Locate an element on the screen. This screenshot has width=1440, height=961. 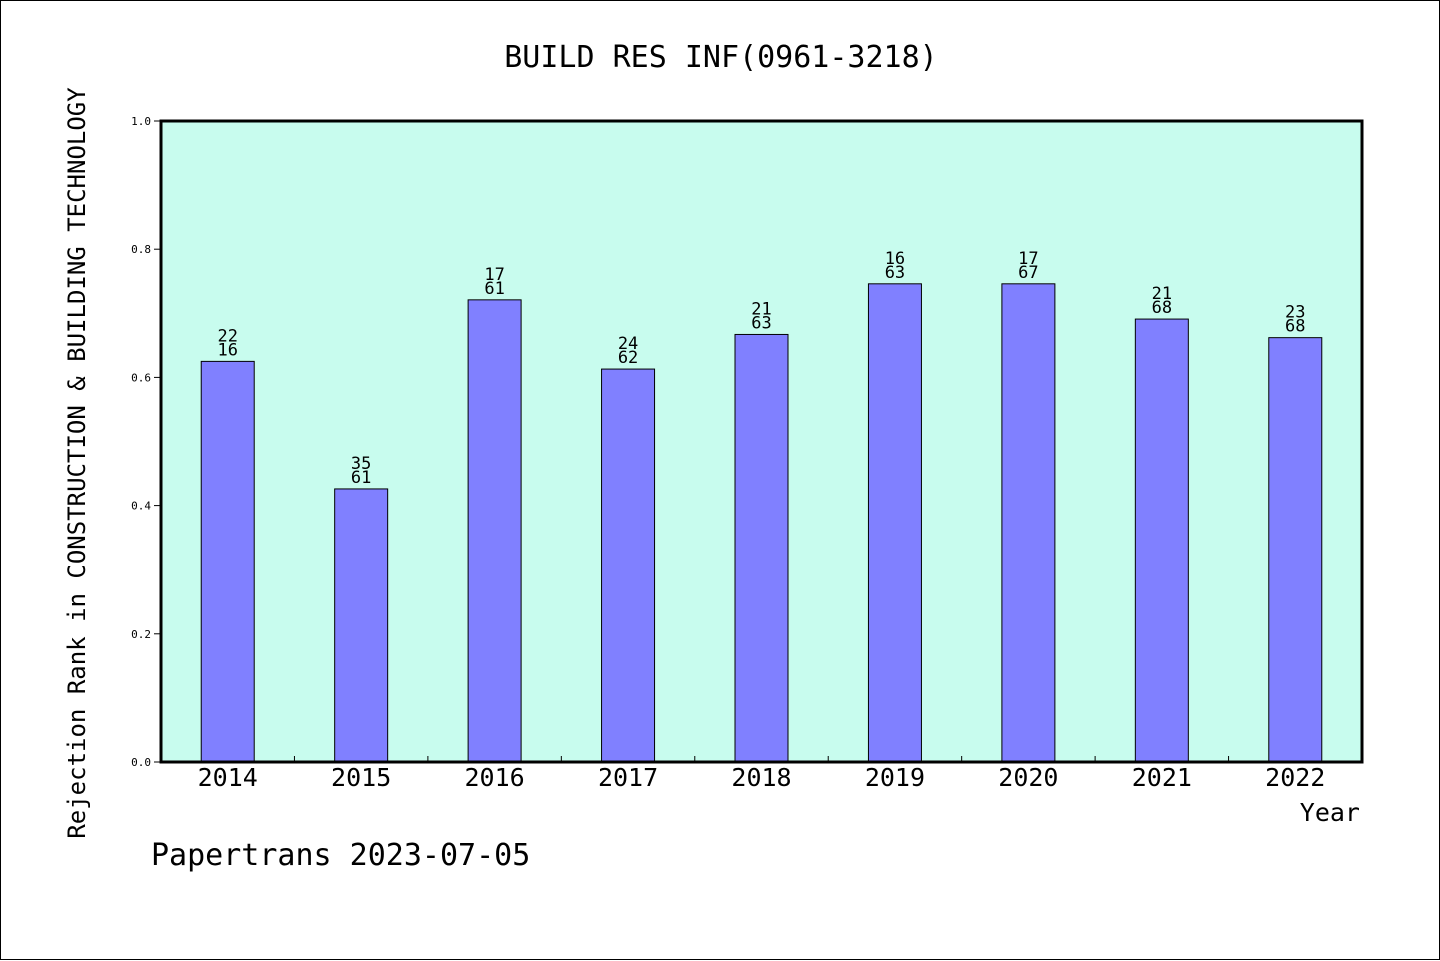
bar-label-top: 24 is located at coordinates (628, 344).